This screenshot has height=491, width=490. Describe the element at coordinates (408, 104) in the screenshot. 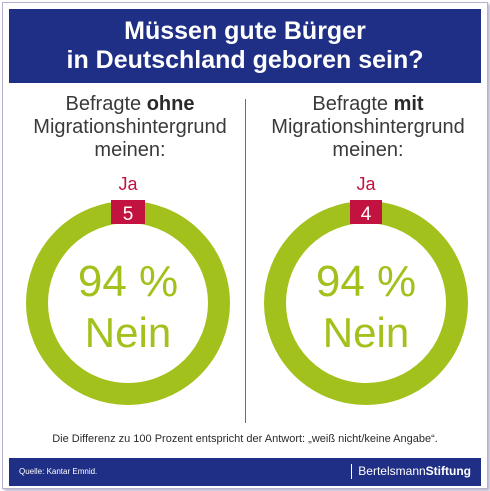

I see `heading-emphasis: mit` at that location.